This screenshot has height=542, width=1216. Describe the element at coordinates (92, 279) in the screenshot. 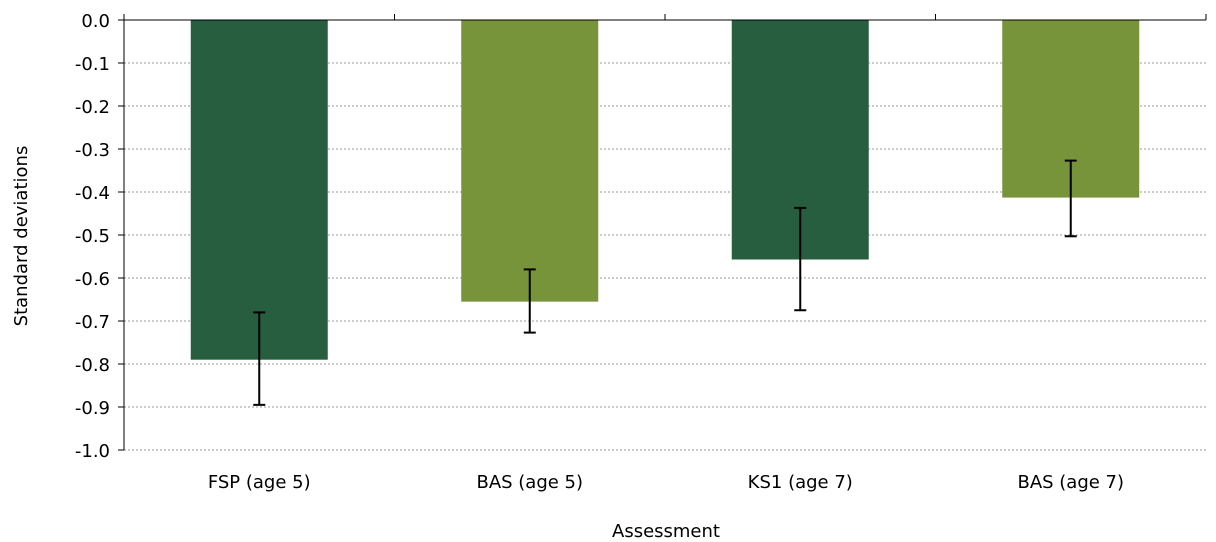

I see `y-tick-label: -0.6` at that location.